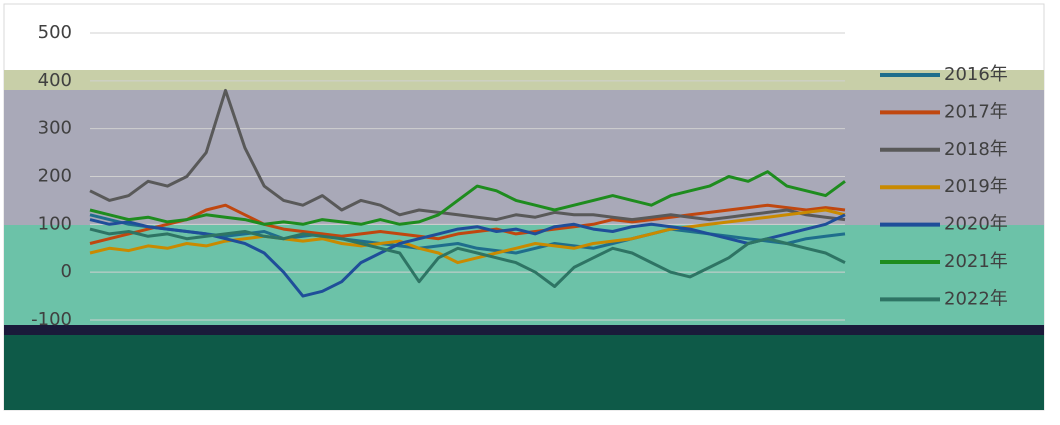 The image size is (1060, 425). I want to click on legend-label: 2017年, so click(976, 111).